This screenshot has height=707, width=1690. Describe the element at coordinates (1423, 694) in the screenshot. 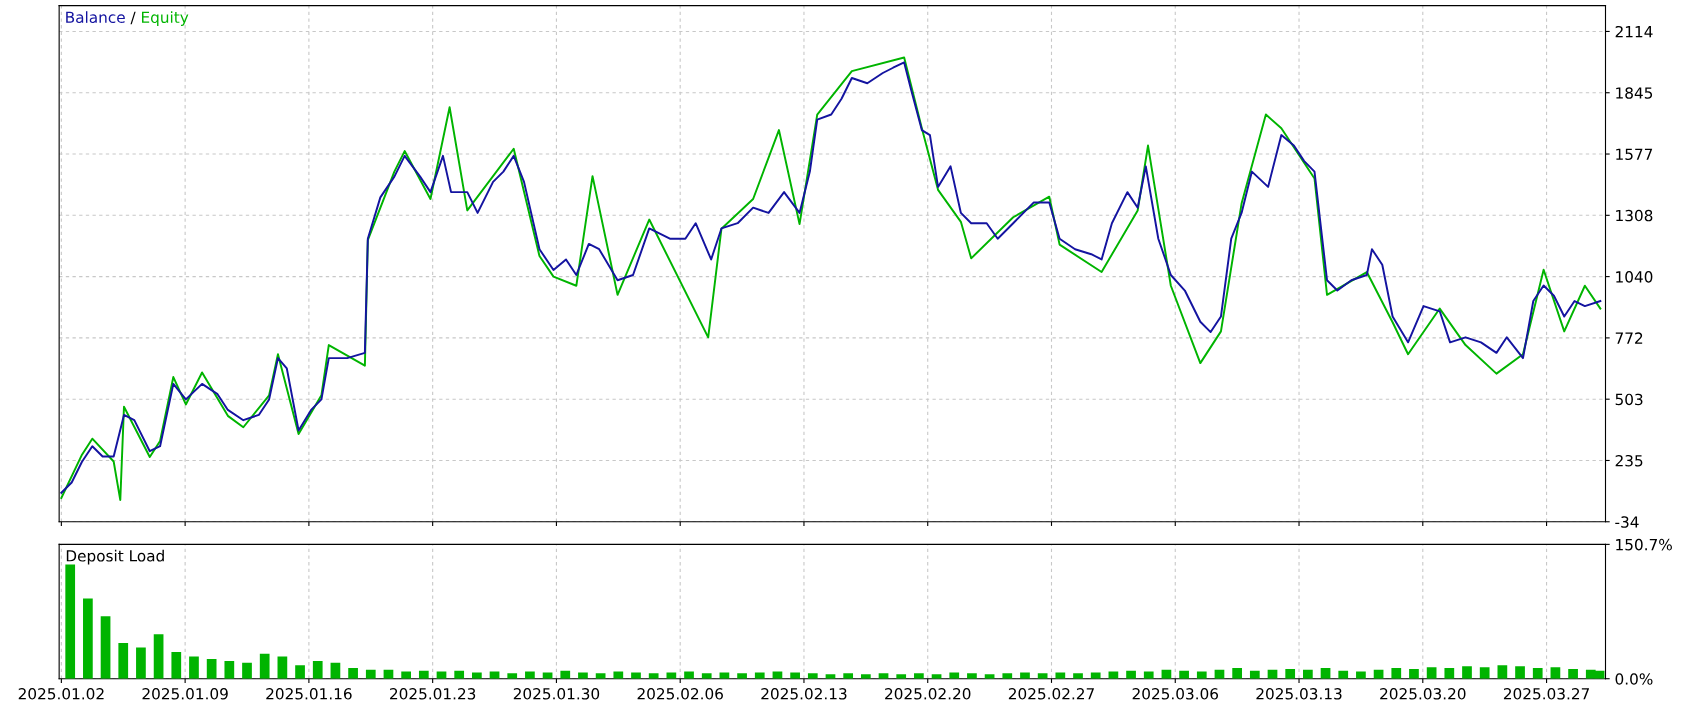

I see `x-tick-label: 2025.03.20` at that location.